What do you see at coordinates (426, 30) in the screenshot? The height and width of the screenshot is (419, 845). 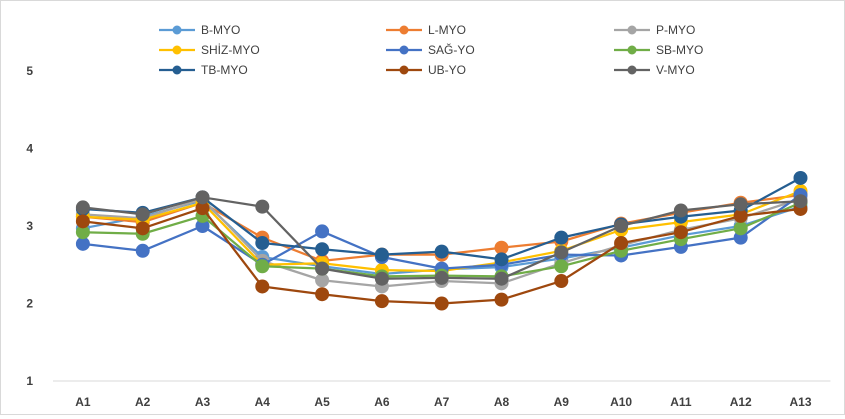 I see `legend-item: L-MYO` at bounding box center [426, 30].